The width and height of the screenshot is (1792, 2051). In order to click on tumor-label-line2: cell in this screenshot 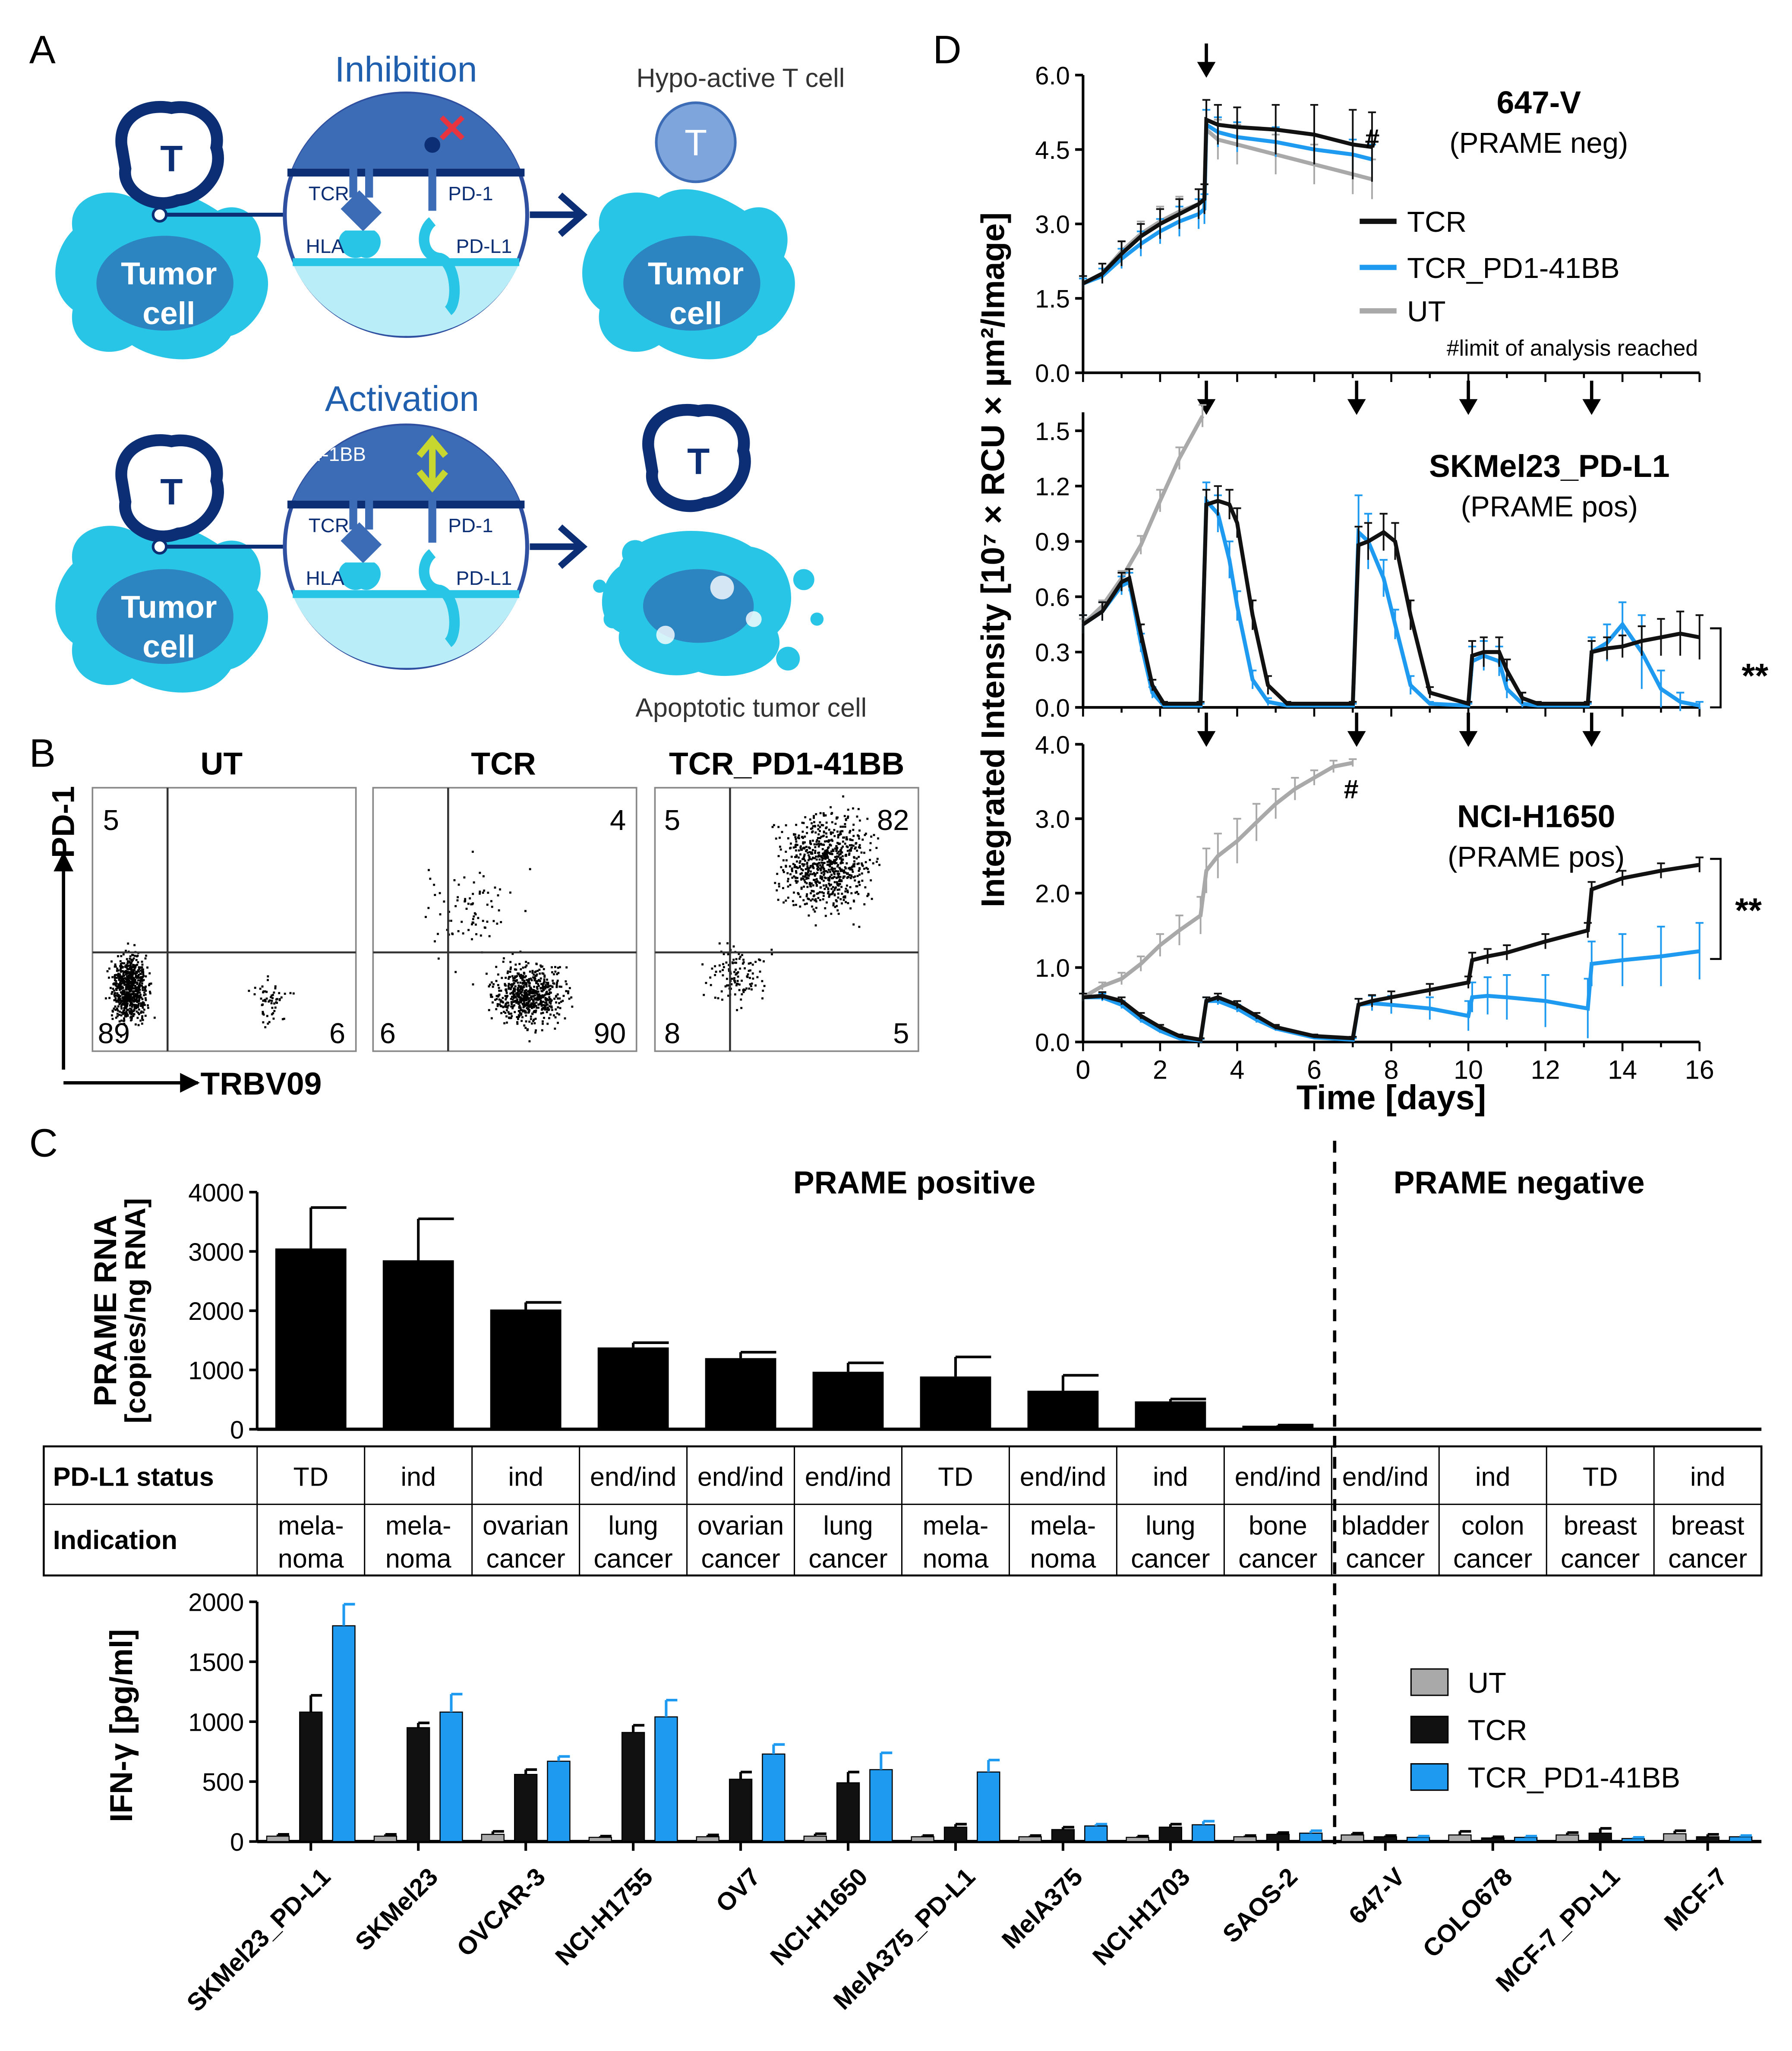, I will do `click(168, 314)`.